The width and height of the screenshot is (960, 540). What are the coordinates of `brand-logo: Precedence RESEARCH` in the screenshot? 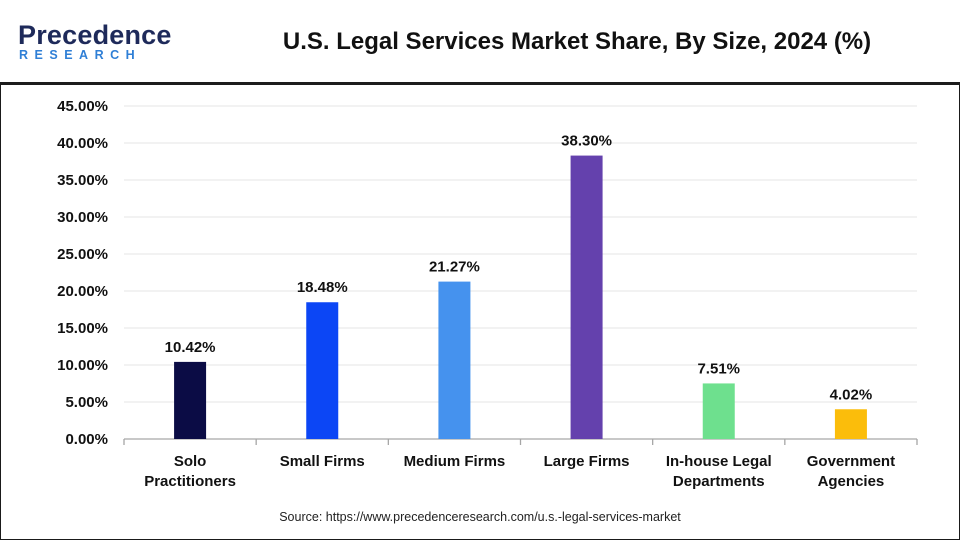 It's located at (94, 43).